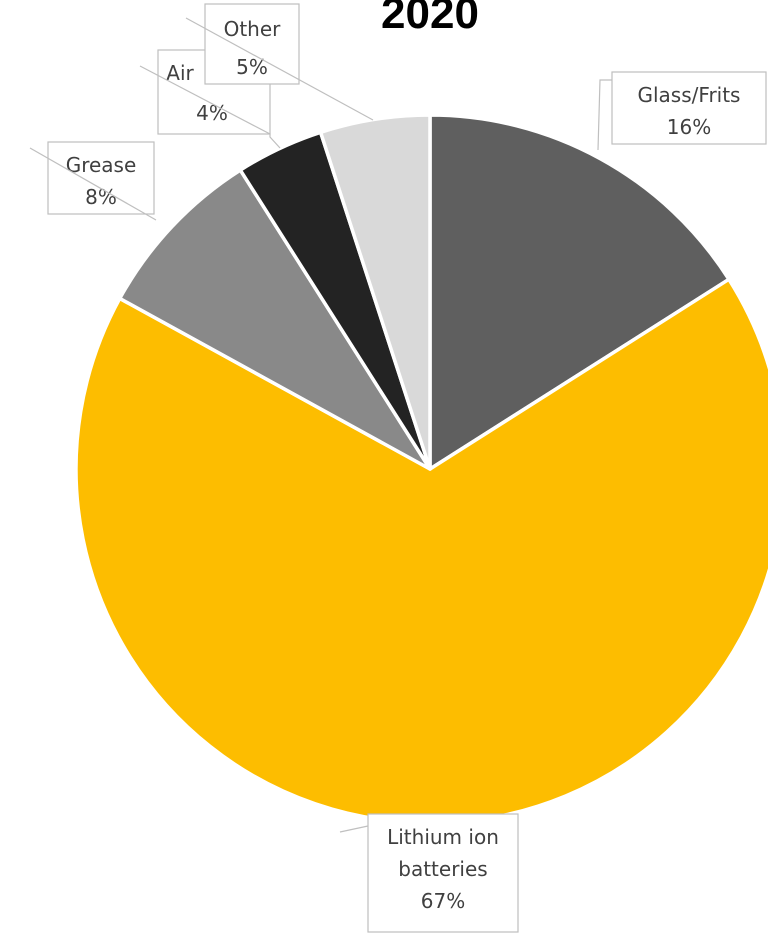 The width and height of the screenshot is (768, 933). I want to click on label-value: 16%, so click(689, 127).